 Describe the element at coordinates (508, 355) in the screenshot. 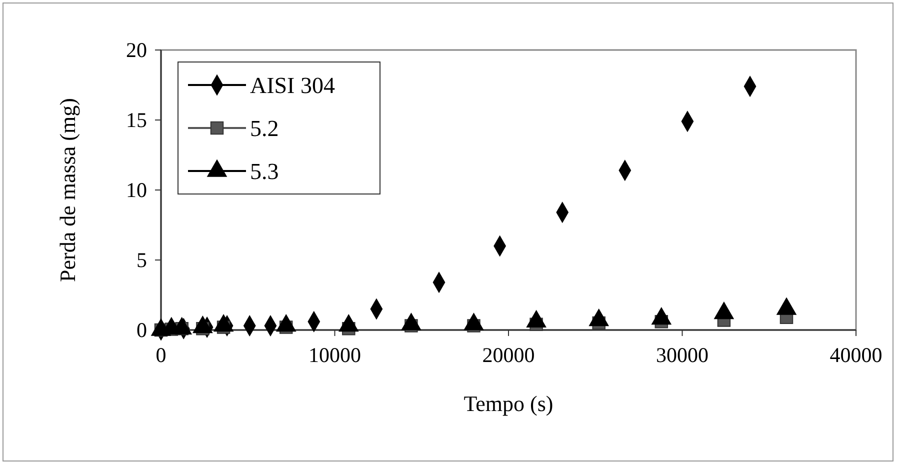

I see `x-tick-label: 20000` at that location.